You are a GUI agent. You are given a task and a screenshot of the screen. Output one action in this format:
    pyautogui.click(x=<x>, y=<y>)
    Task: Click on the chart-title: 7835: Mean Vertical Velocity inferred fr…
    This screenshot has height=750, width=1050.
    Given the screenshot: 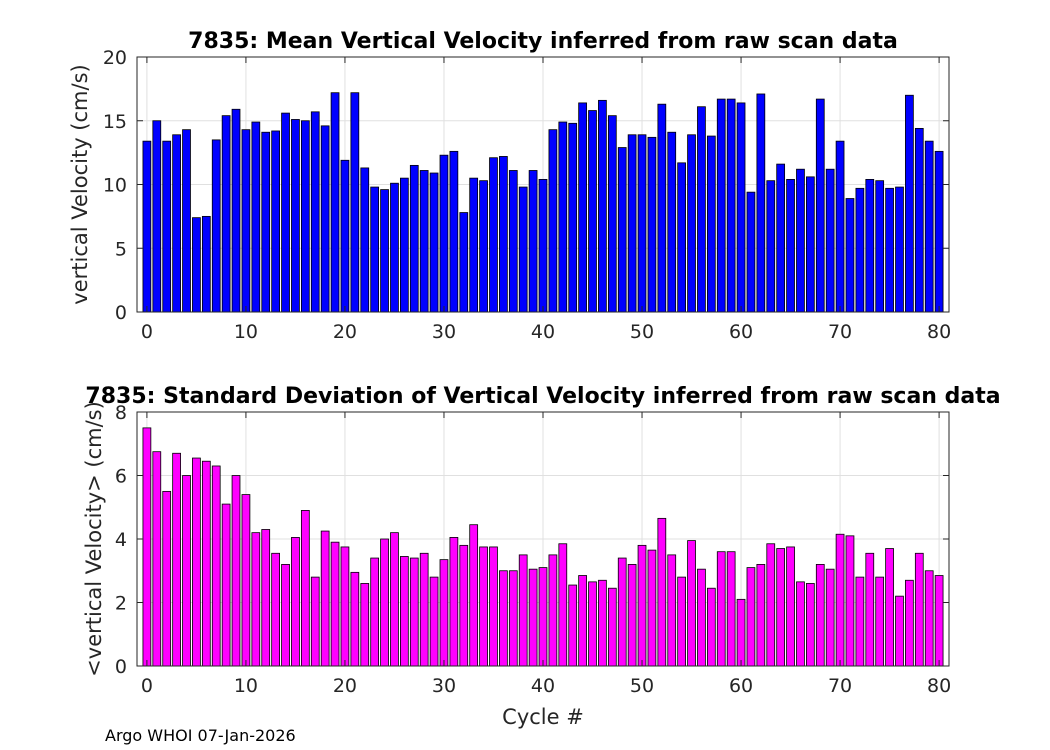 What is the action you would take?
    pyautogui.click(x=543, y=41)
    